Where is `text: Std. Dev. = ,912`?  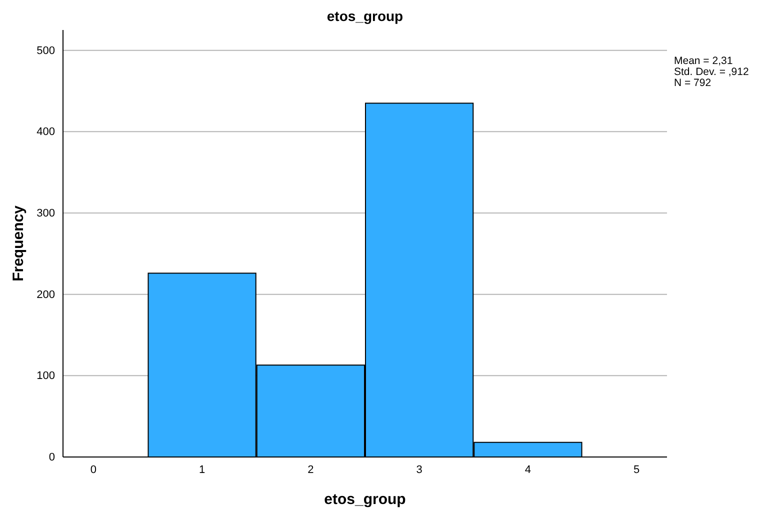
text: Std. Dev. = ,912 is located at coordinates (711, 72).